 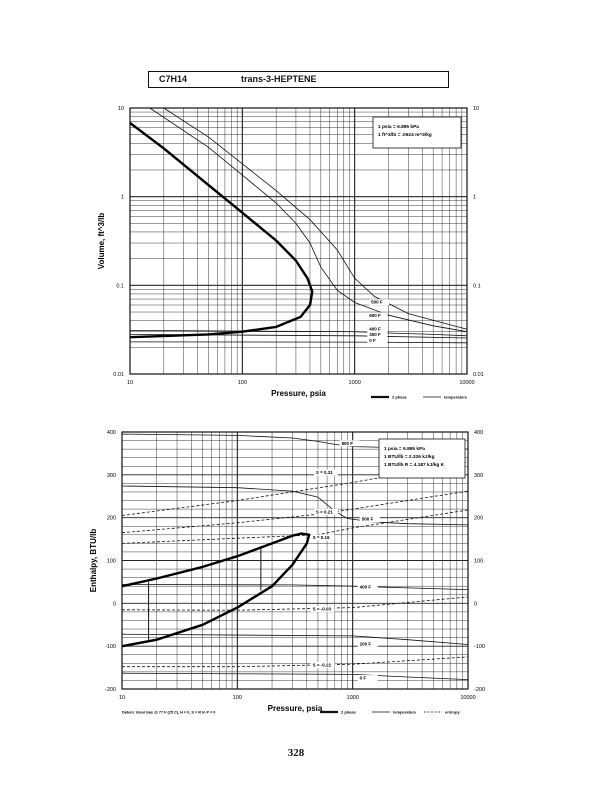 I want to click on y-tick-label: -200, so click(x=110, y=690).